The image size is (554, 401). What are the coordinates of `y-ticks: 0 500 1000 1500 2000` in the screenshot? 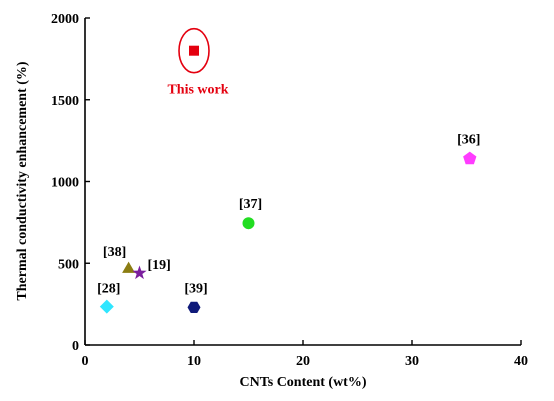 It's located at (70, 183).